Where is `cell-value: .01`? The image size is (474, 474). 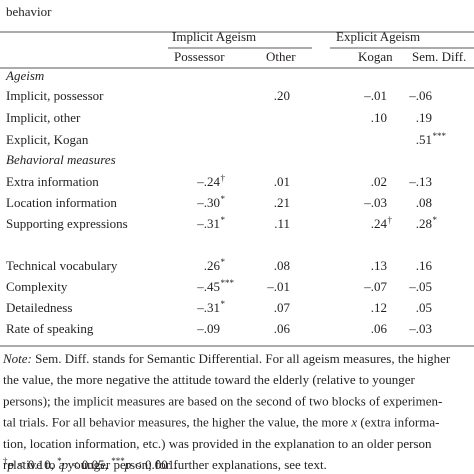
cell-value: .01 is located at coordinates (282, 181).